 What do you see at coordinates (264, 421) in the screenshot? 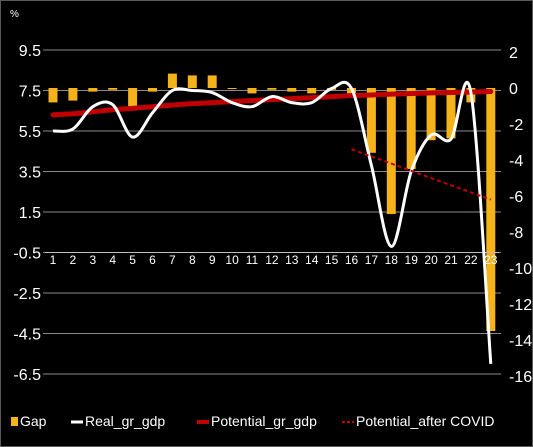
I see `legend-label: Potential_gr_gdp` at bounding box center [264, 421].